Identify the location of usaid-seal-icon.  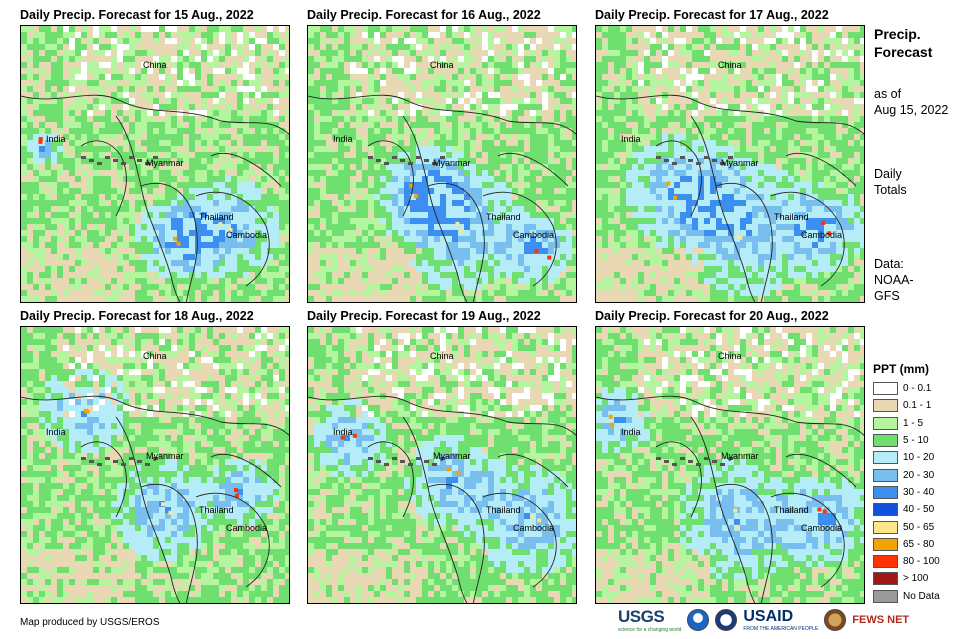
(726, 620).